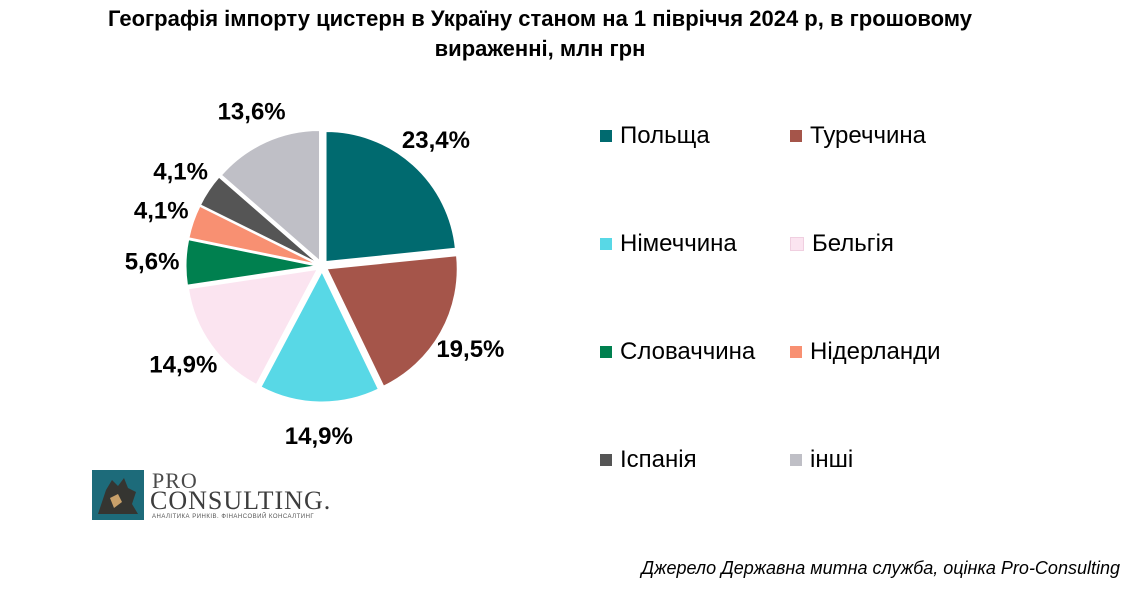  What do you see at coordinates (180, 172) in the screenshot?
I see `data-label-іспанія: 4,1%` at bounding box center [180, 172].